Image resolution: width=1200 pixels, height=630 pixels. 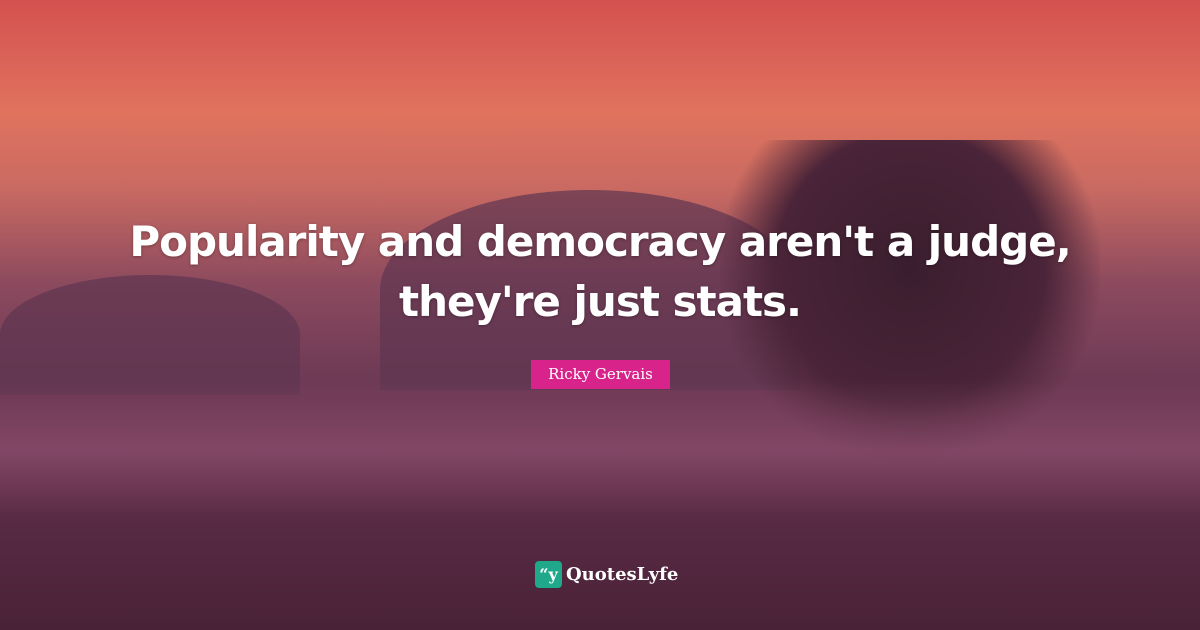 I want to click on brand-name: QuotesLyfe, so click(x=622, y=574).